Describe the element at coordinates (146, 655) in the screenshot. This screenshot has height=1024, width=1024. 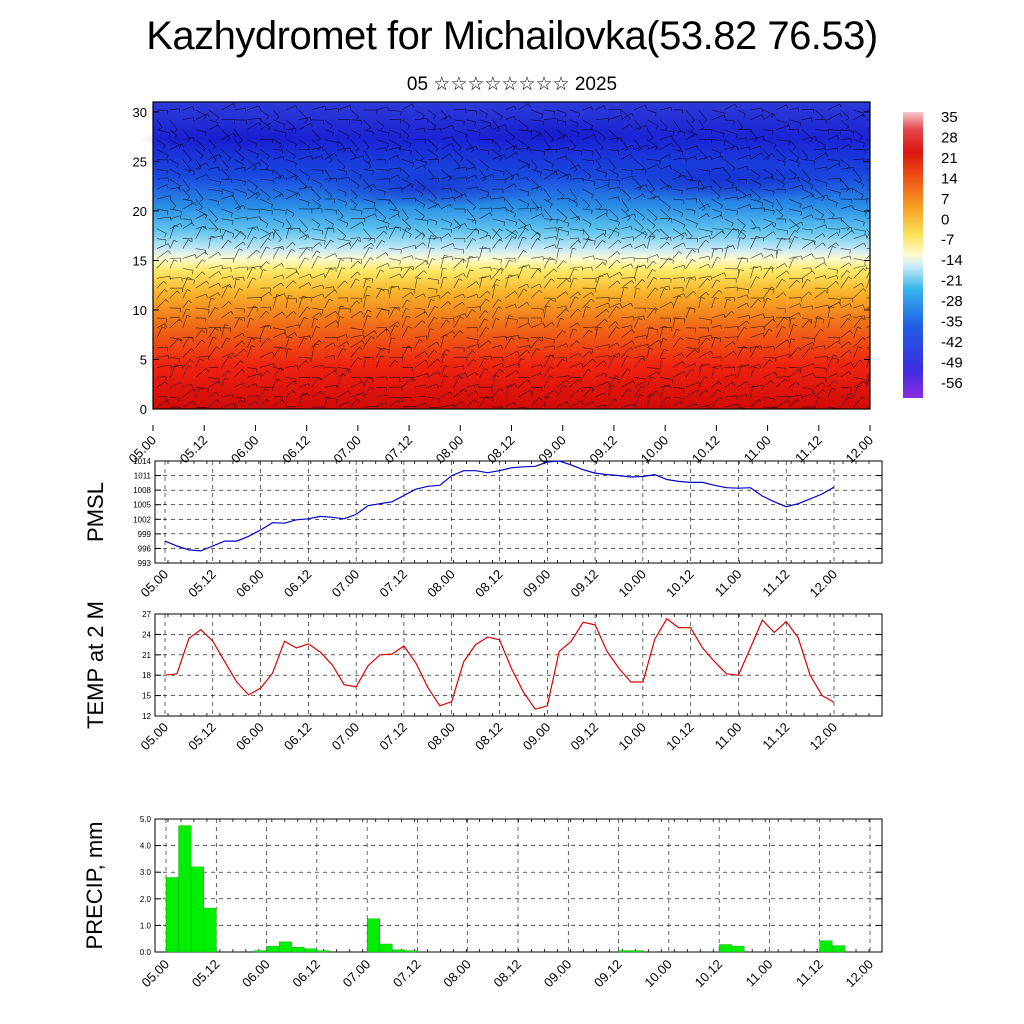
I see `temp-y-tick-label: 21` at that location.